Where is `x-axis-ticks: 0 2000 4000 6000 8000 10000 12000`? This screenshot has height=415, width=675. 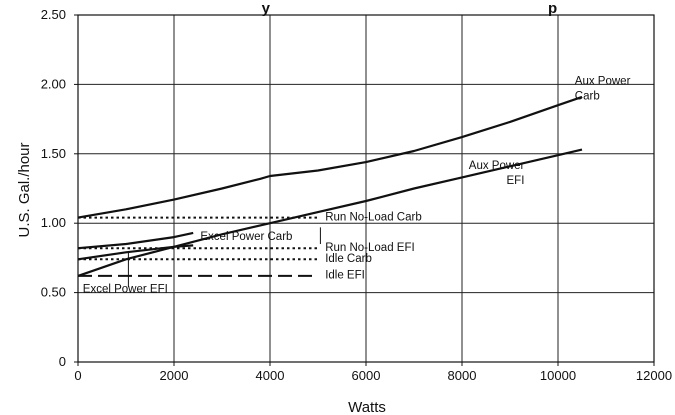
x-axis-ticks: 0 2000 4000 6000 8000 10000 12000 is located at coordinates (373, 372).